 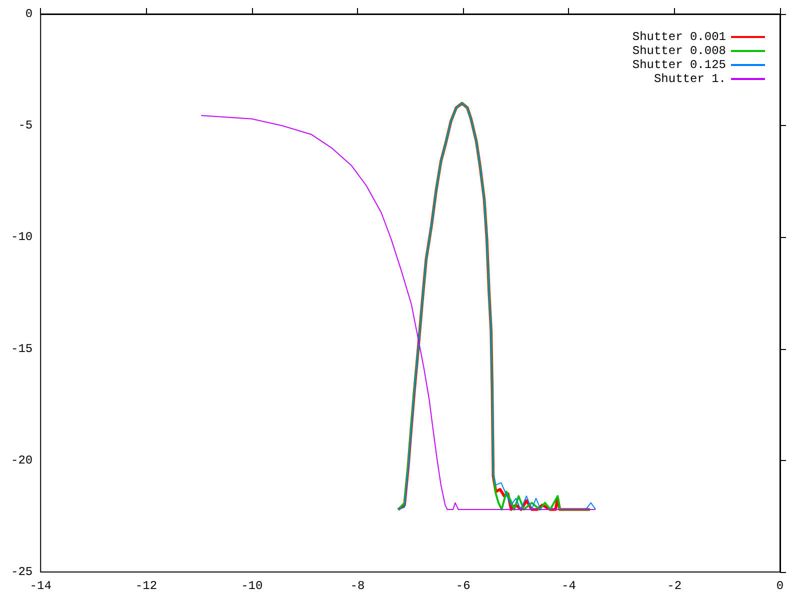 I want to click on y-tick-label: -15, so click(x=21, y=349).